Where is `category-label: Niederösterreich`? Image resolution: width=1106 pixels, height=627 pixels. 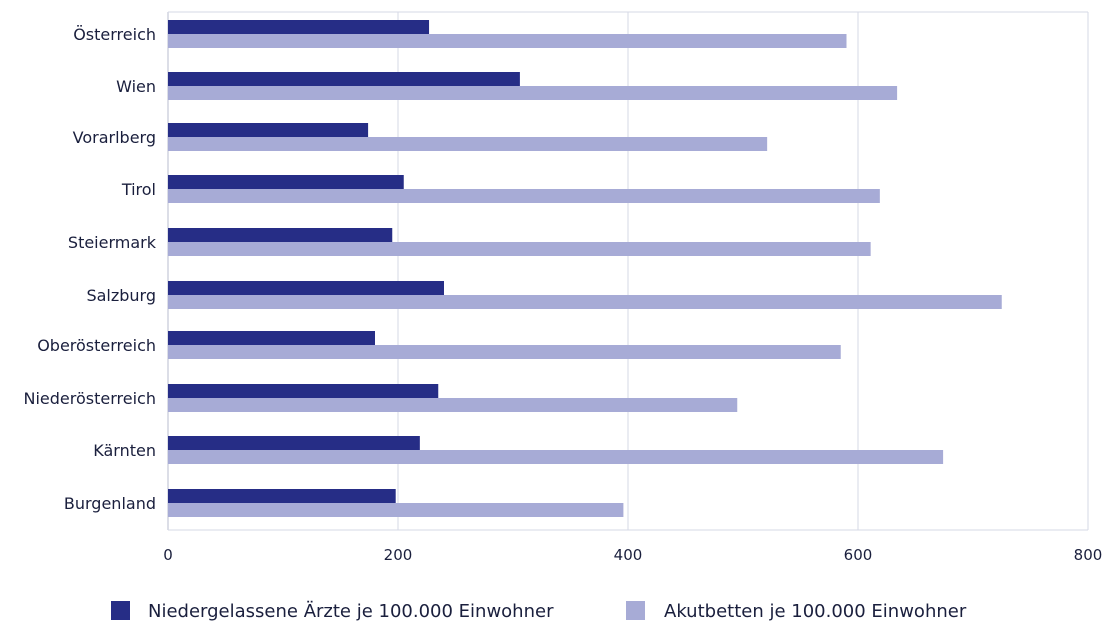
category-label: Niederösterreich is located at coordinates (90, 398).